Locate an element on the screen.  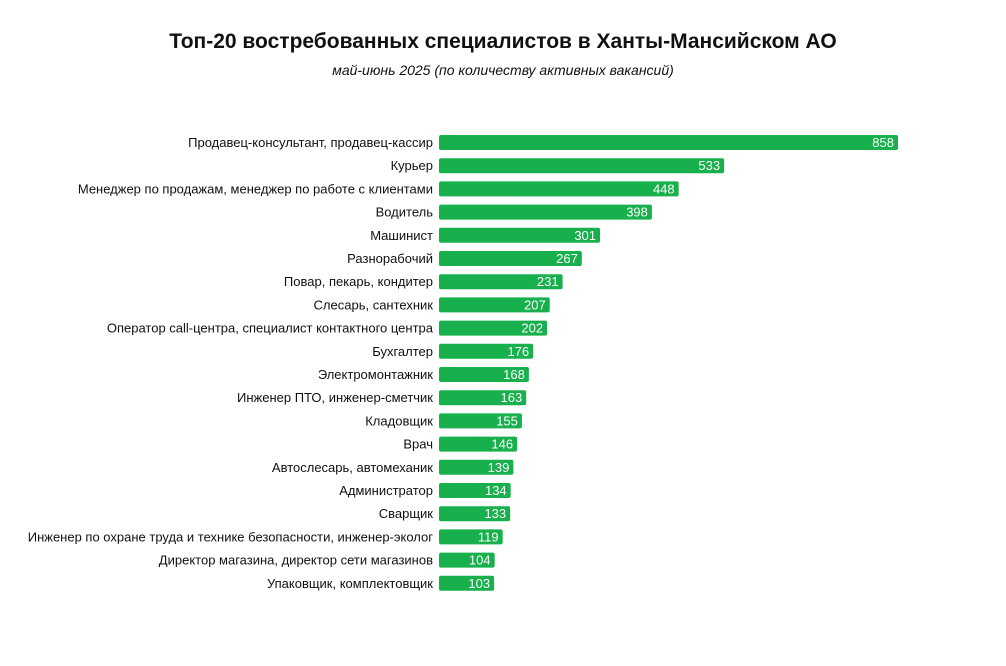
category-label: Упаковщик, комплектовщик is located at coordinates (350, 583).